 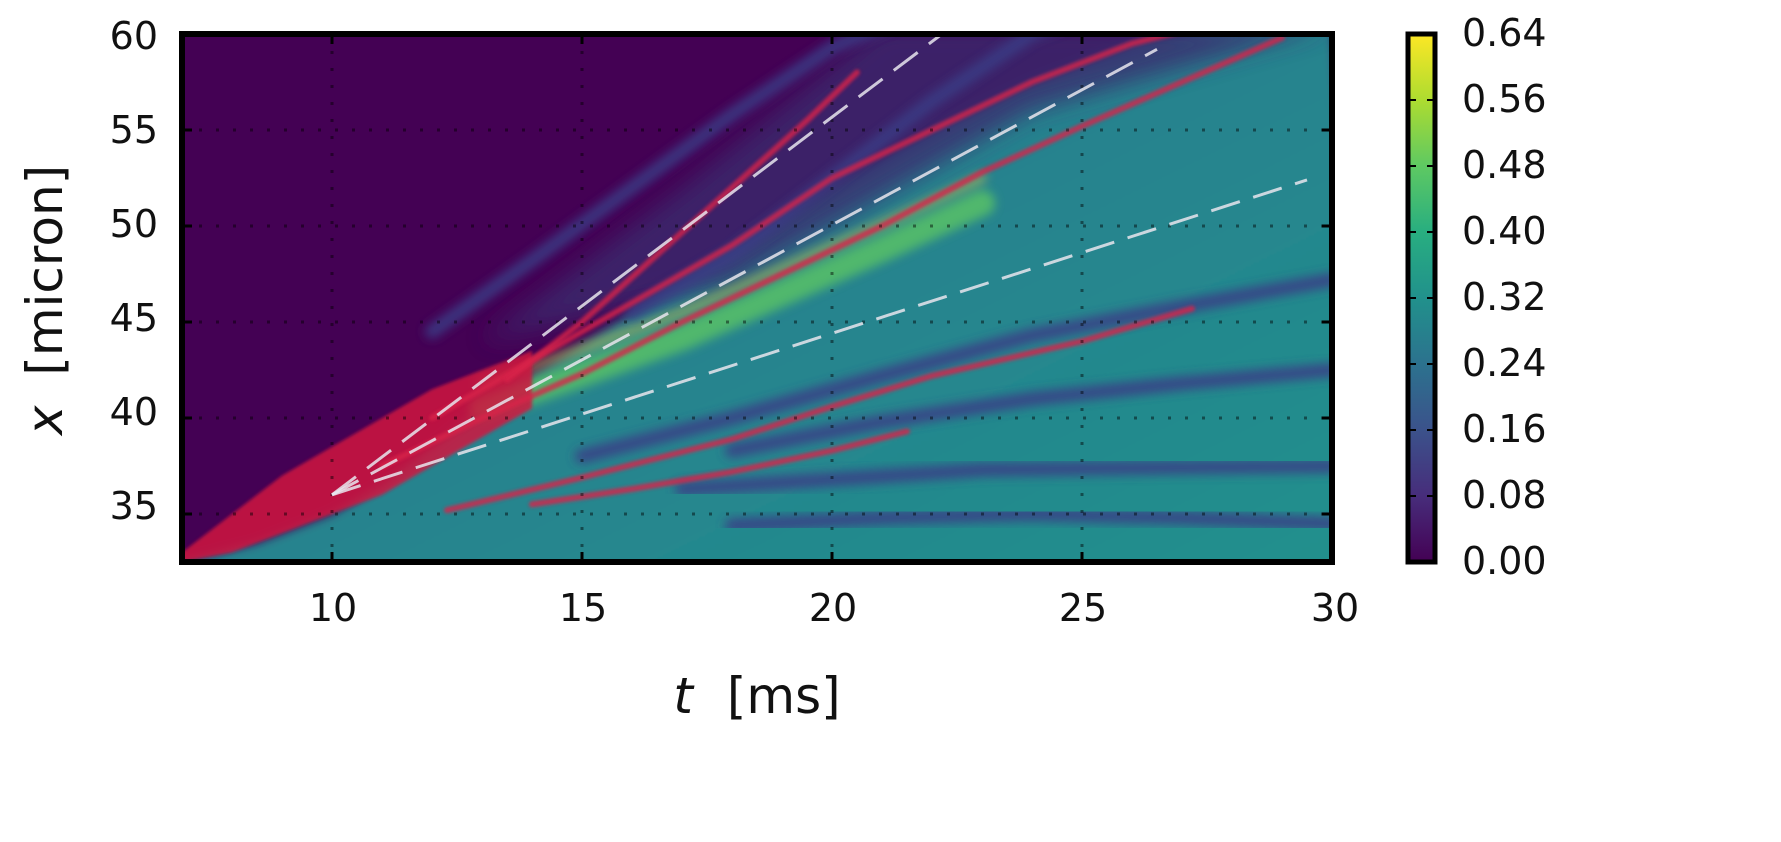 What do you see at coordinates (357, 456) in the screenshot?
I see `red-band` at bounding box center [357, 456].